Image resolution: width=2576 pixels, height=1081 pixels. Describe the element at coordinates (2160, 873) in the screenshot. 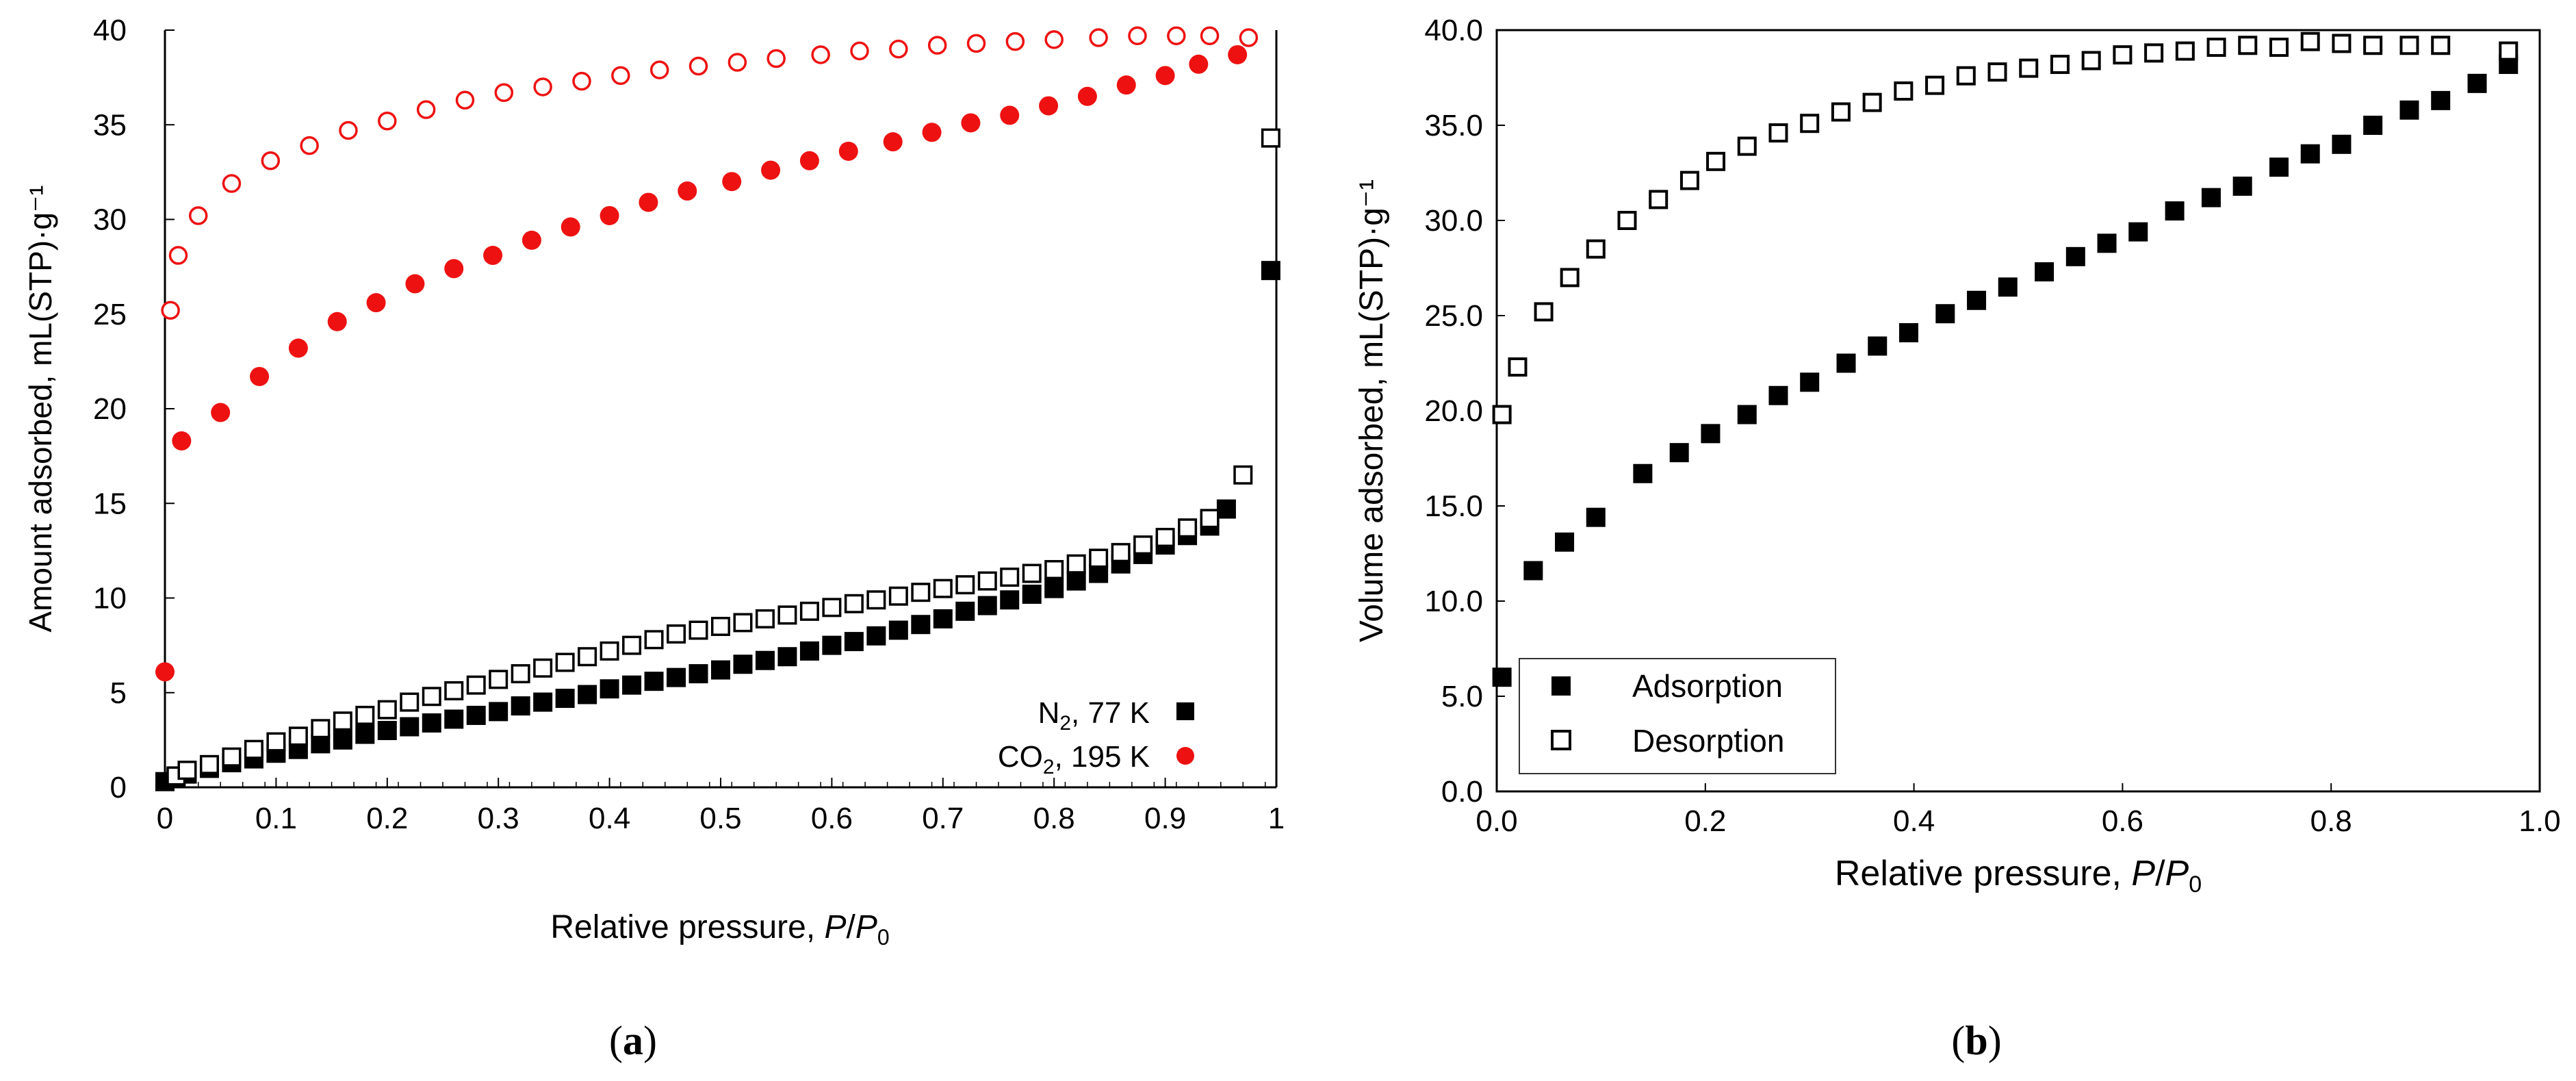

I see `panel-b-x-axis-label-slash: /` at that location.